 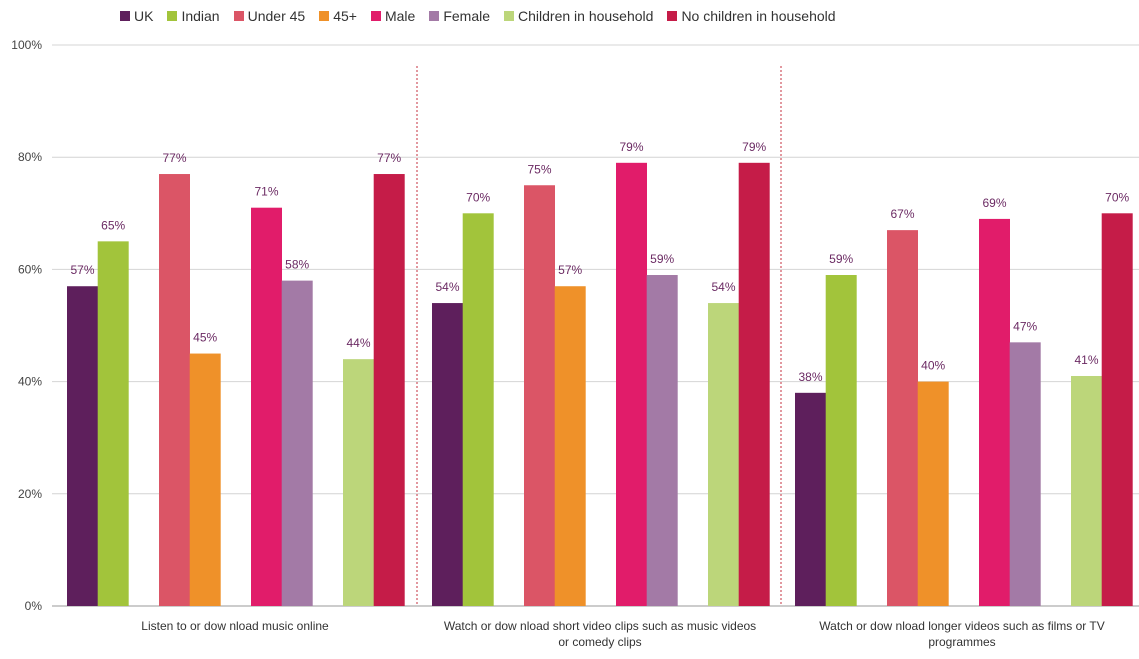 What do you see at coordinates (961, 642) in the screenshot?
I see `category-label: programmes` at bounding box center [961, 642].